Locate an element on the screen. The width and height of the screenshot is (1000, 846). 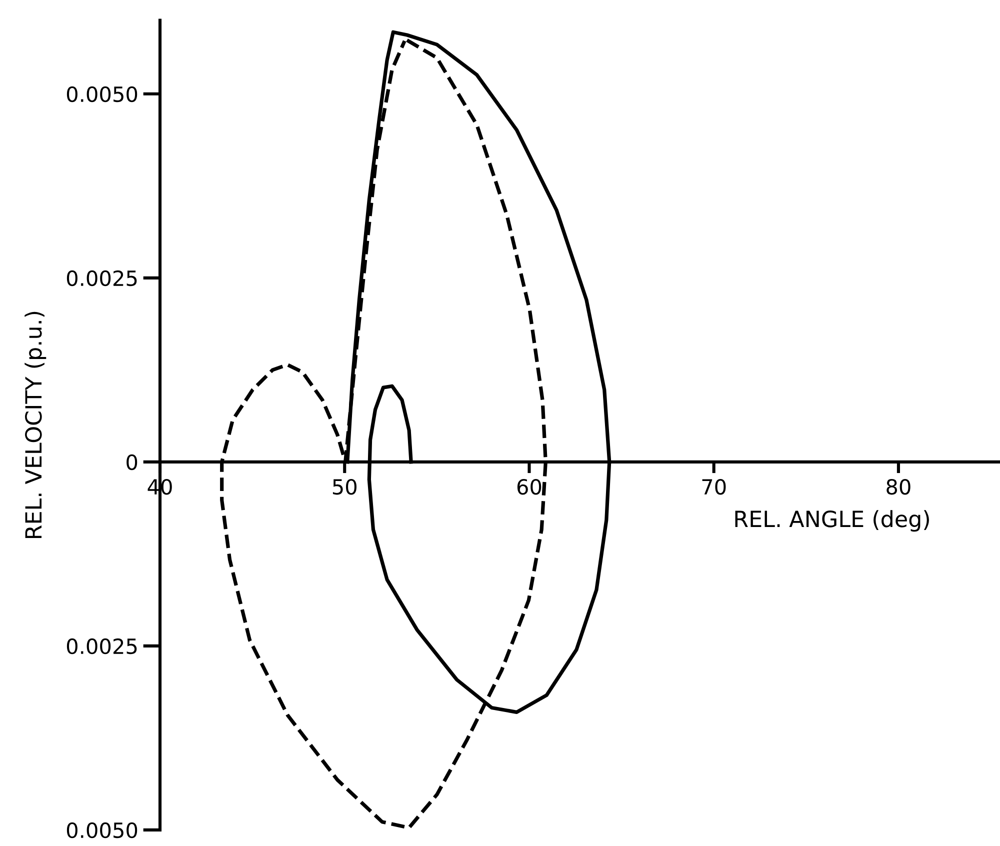
x-axis-title: REL. ANGLE (deg) is located at coordinates (832, 521).